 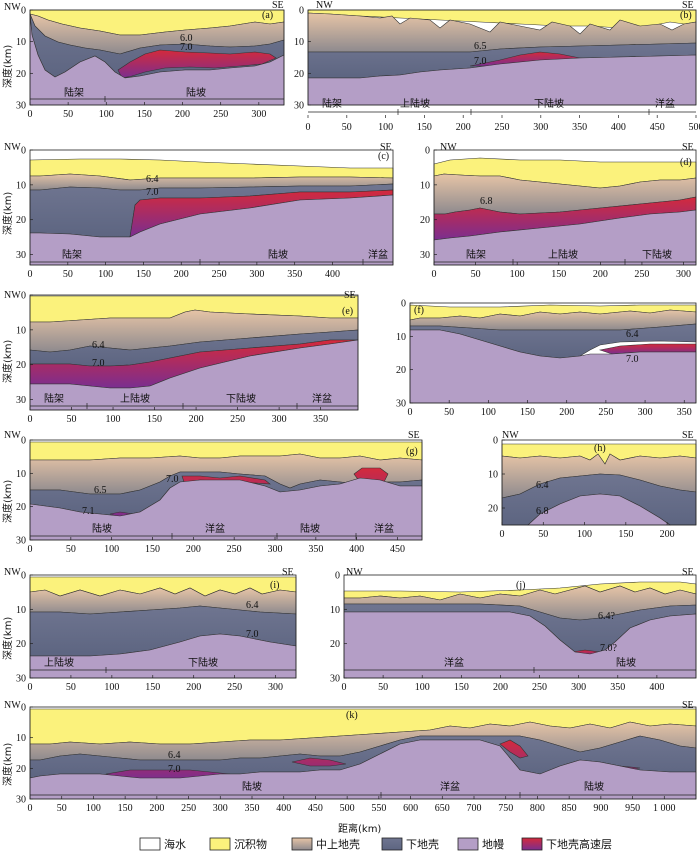 What do you see at coordinates (493, 844) in the screenshot?
I see `legend-label: 地幔` at bounding box center [493, 844].